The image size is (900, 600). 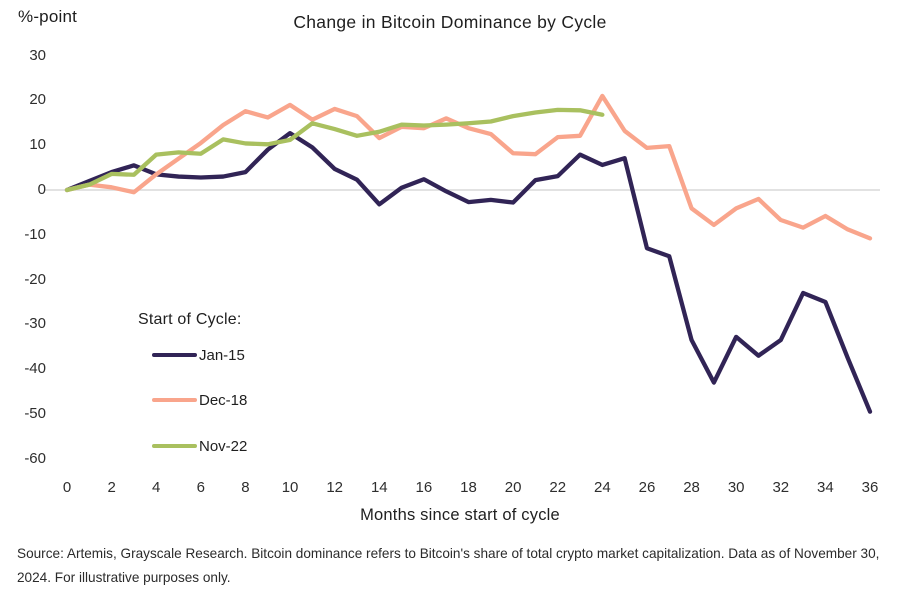 I want to click on x-axis-title: Months since start of cycle, so click(x=460, y=515).